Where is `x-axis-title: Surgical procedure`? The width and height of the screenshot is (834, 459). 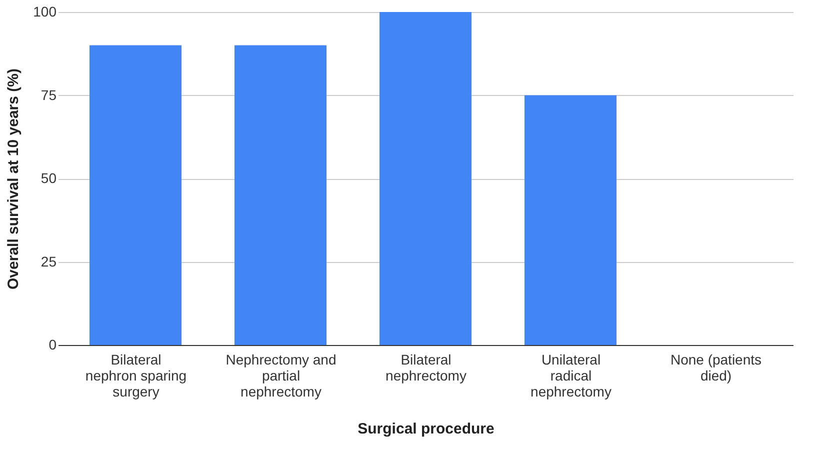
x-axis-title: Surgical procedure is located at coordinates (426, 429).